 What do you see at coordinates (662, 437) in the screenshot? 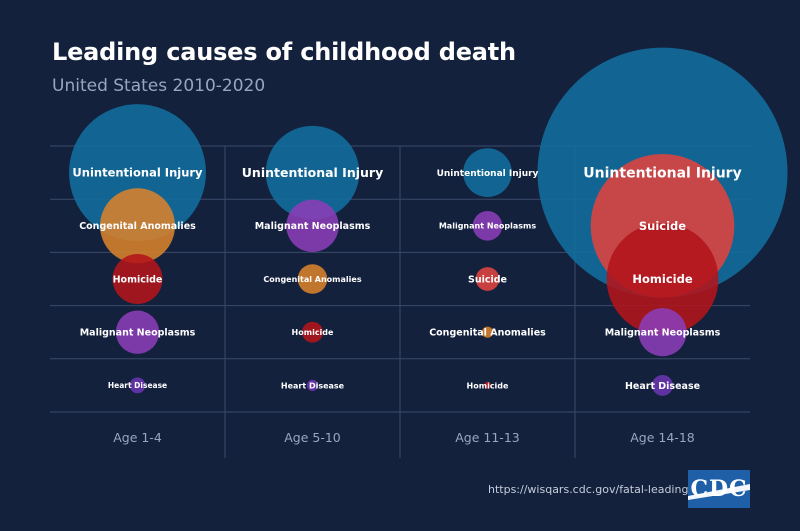
I see `x-tick-label: Age 14-18` at bounding box center [662, 437].